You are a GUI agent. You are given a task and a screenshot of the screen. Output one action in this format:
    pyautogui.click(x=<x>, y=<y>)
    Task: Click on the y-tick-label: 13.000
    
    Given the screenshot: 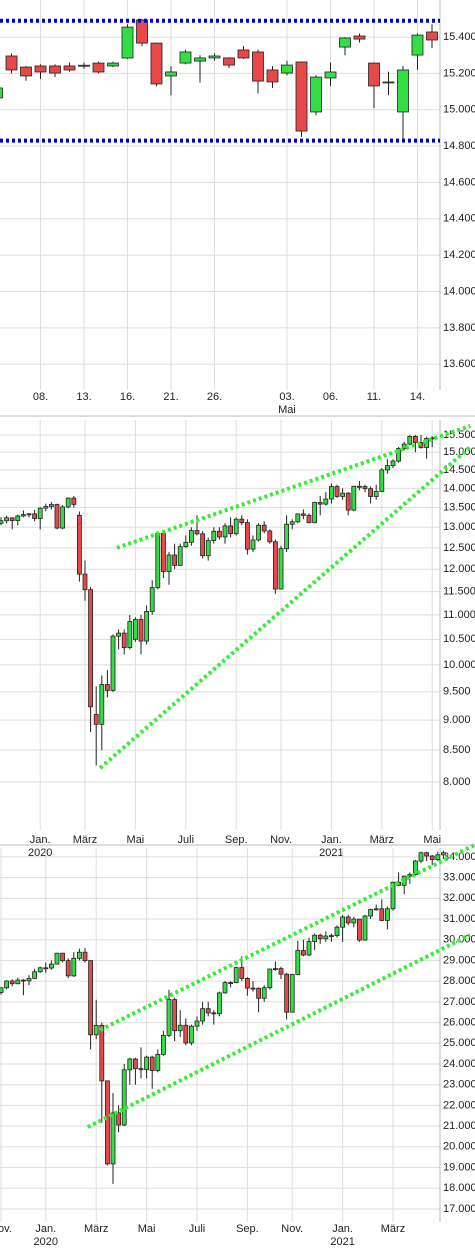 What is the action you would take?
    pyautogui.click(x=459, y=527)
    